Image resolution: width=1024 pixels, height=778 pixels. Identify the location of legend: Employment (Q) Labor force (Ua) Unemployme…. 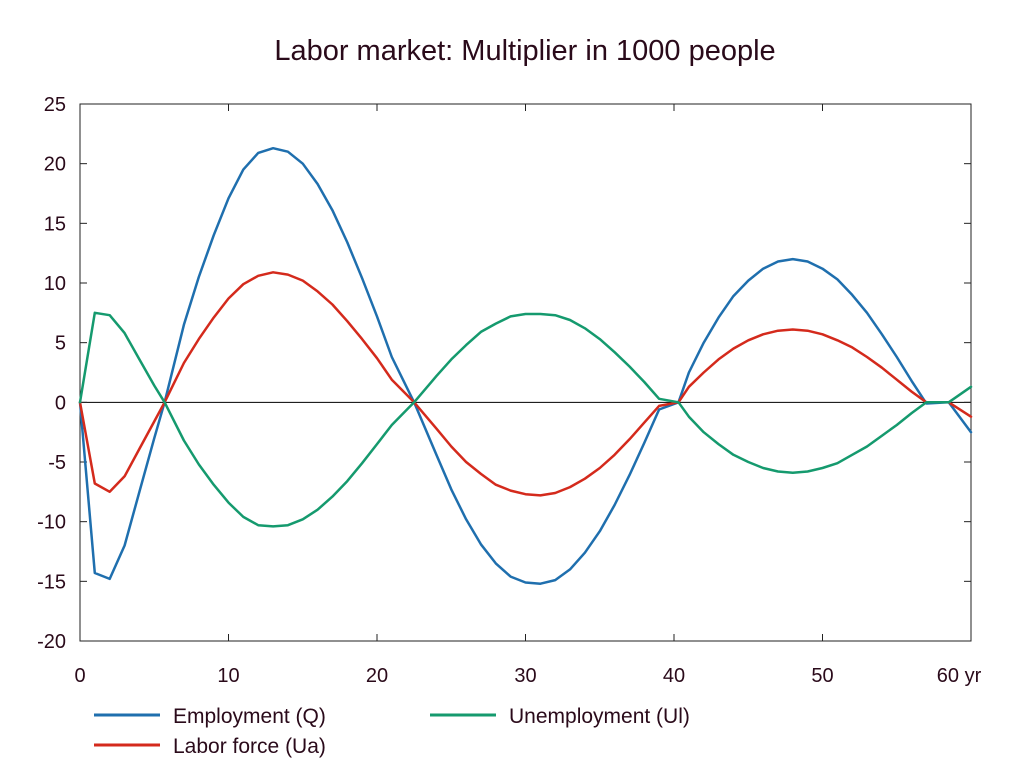
(392, 731).